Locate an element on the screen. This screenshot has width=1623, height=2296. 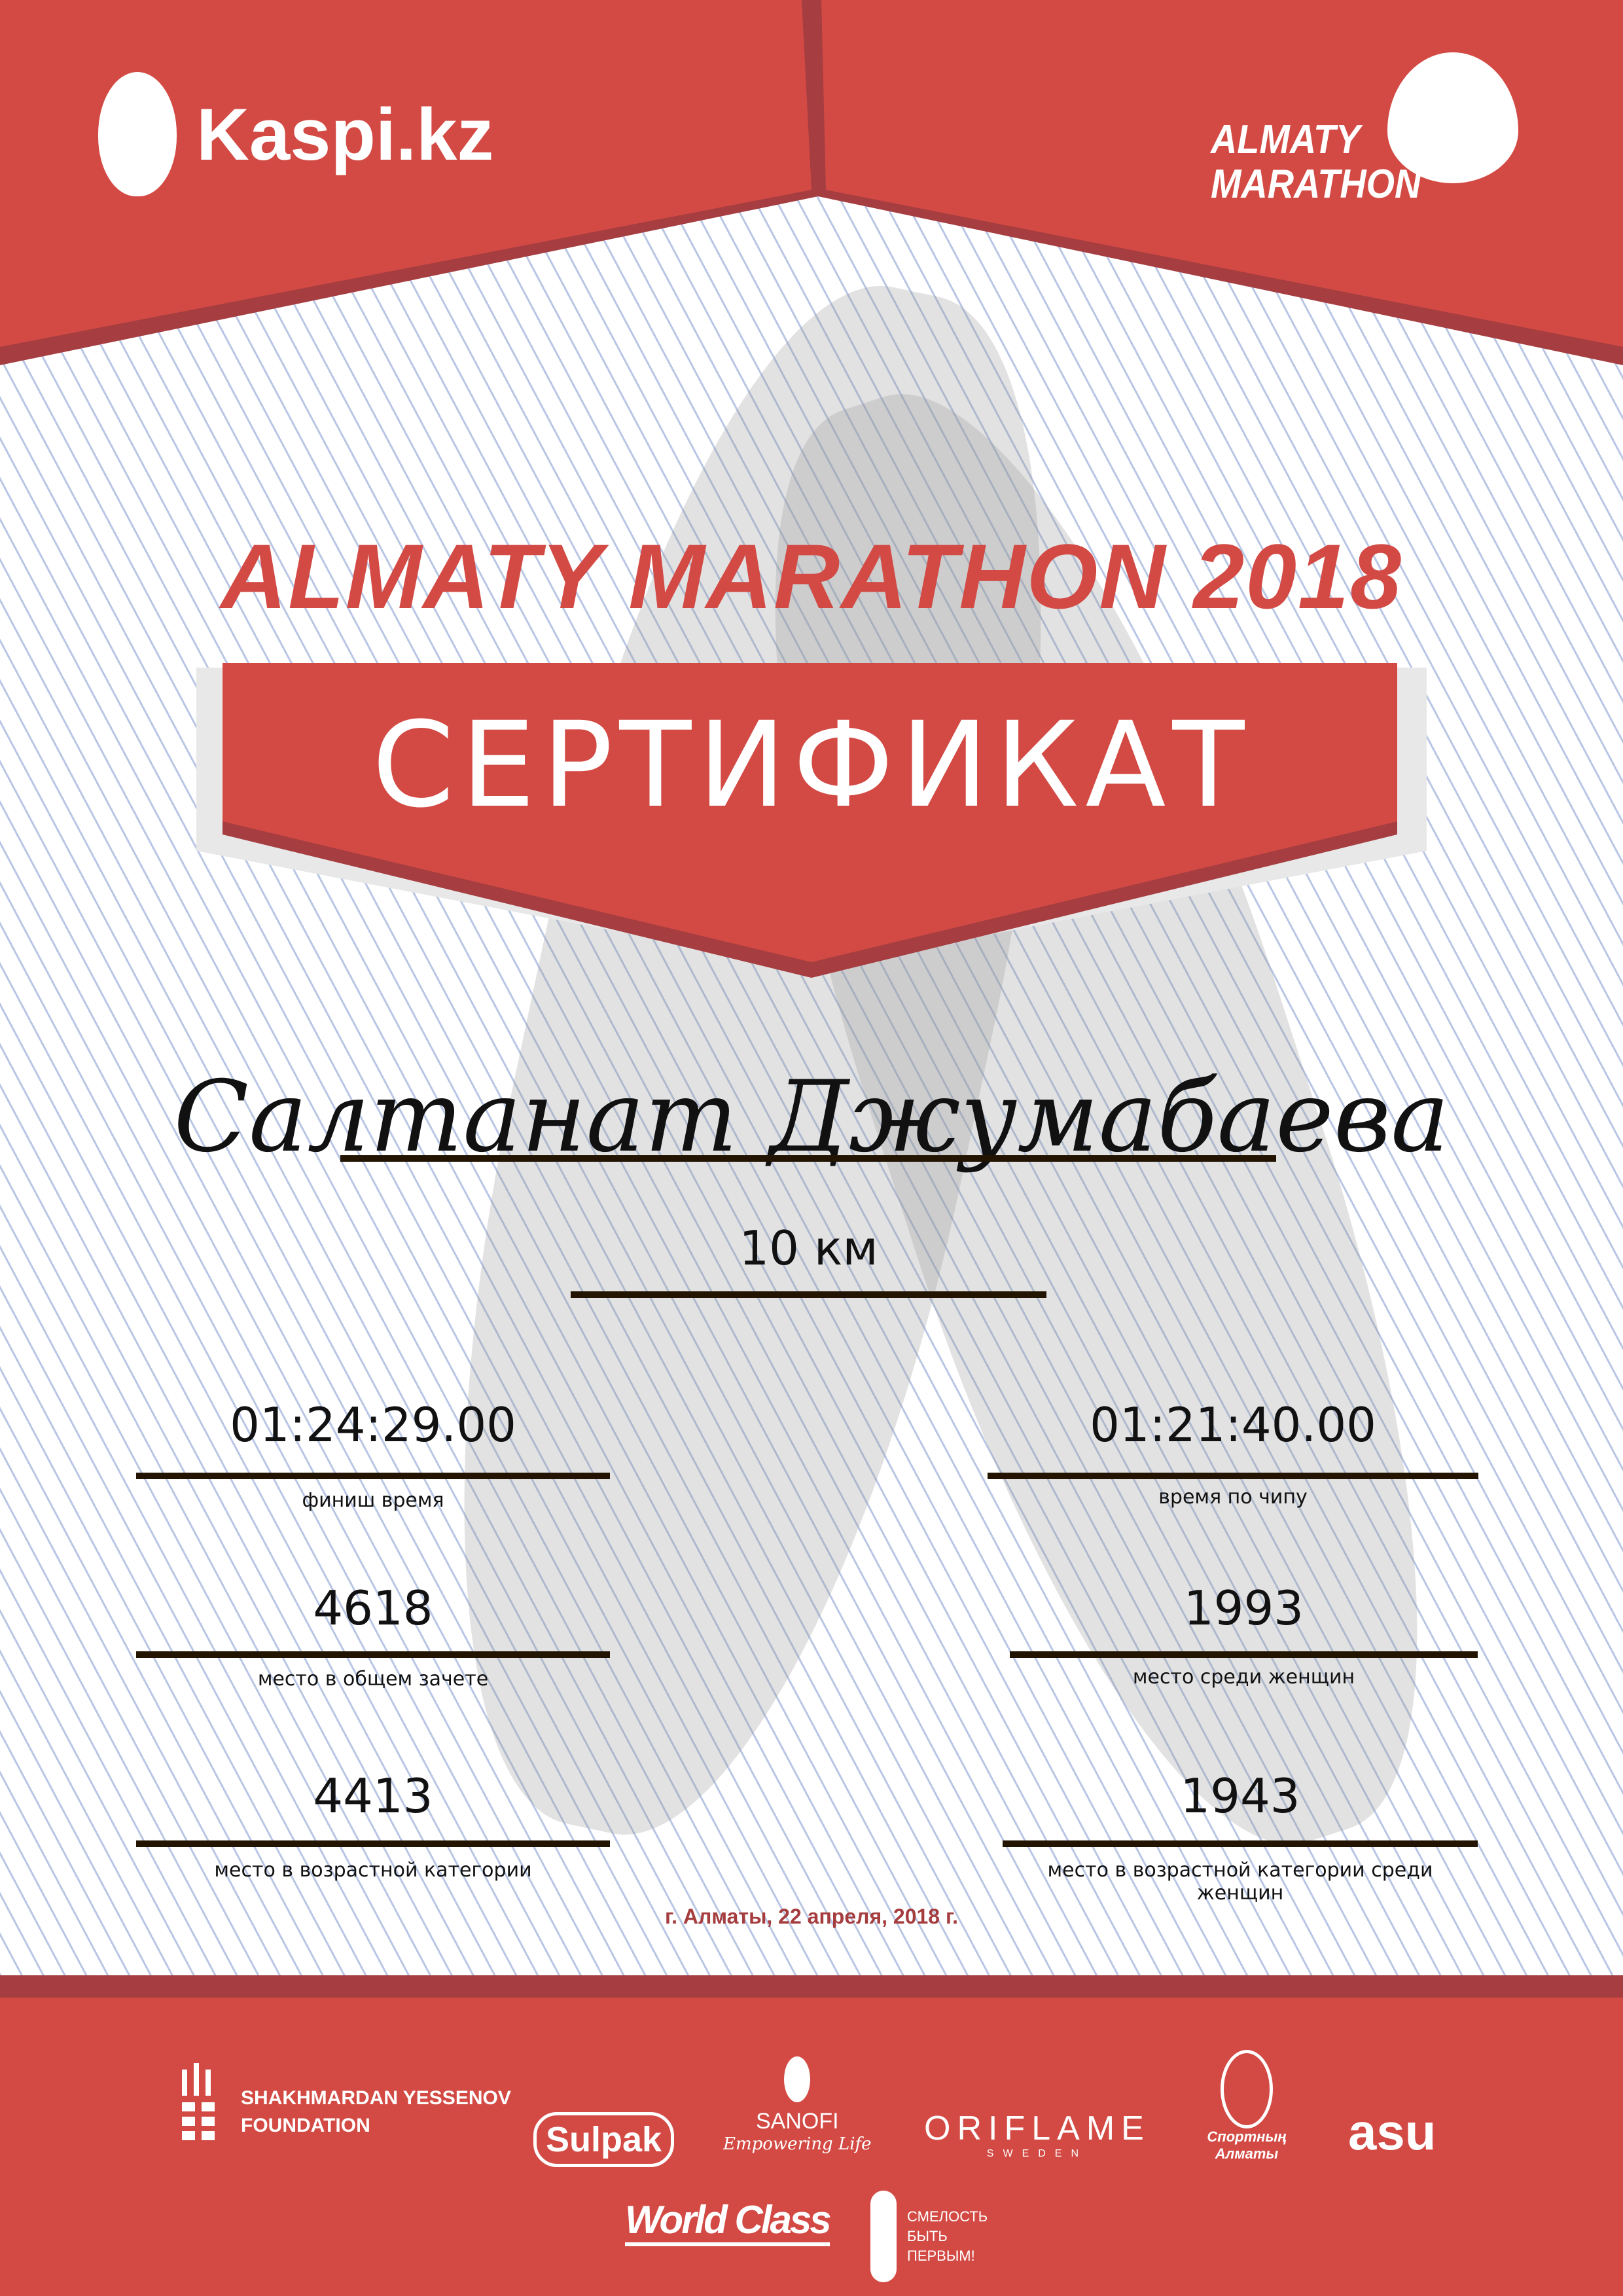
asu-logo: asu is located at coordinates (1392, 2132).